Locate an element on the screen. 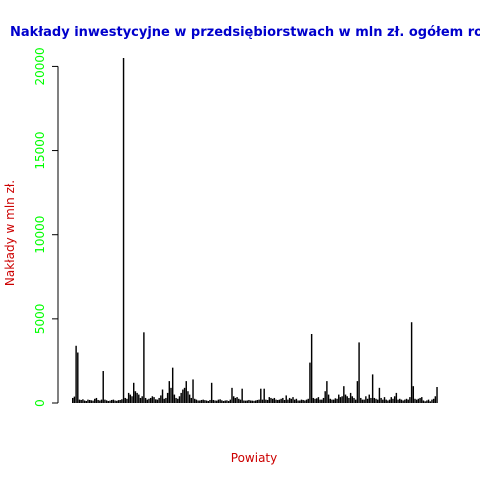 This screenshot has width=480, height=480. y-axis: 0 5000 10000 15000 20000 is located at coordinates (46, 227).